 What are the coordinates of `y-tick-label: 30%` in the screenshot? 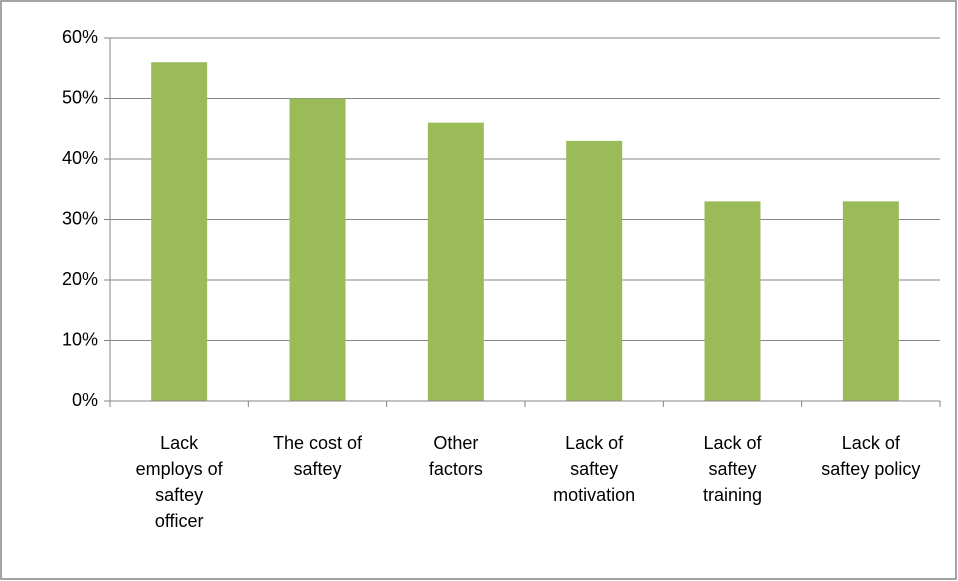 It's located at (80, 218).